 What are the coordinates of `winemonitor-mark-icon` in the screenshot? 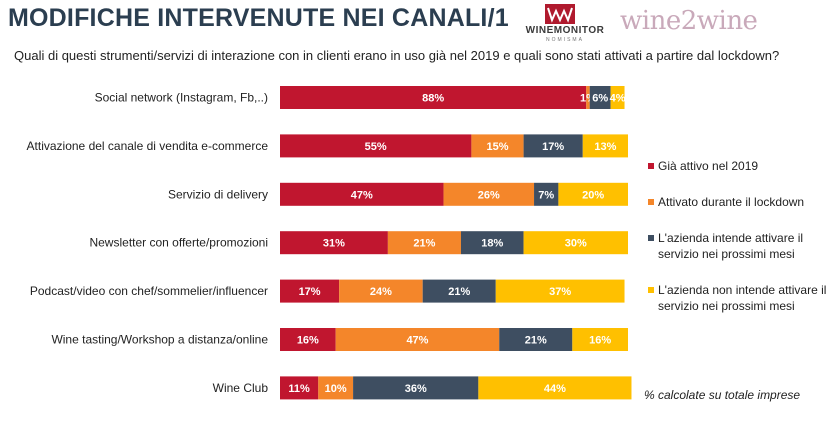 It's located at (560, 14).